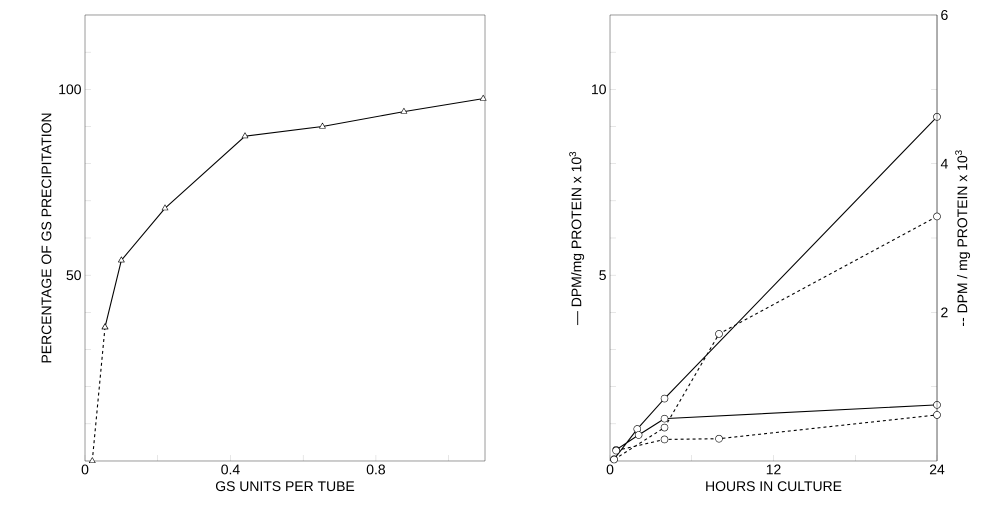  I want to click on y-tick-label: 100, so click(70, 89).